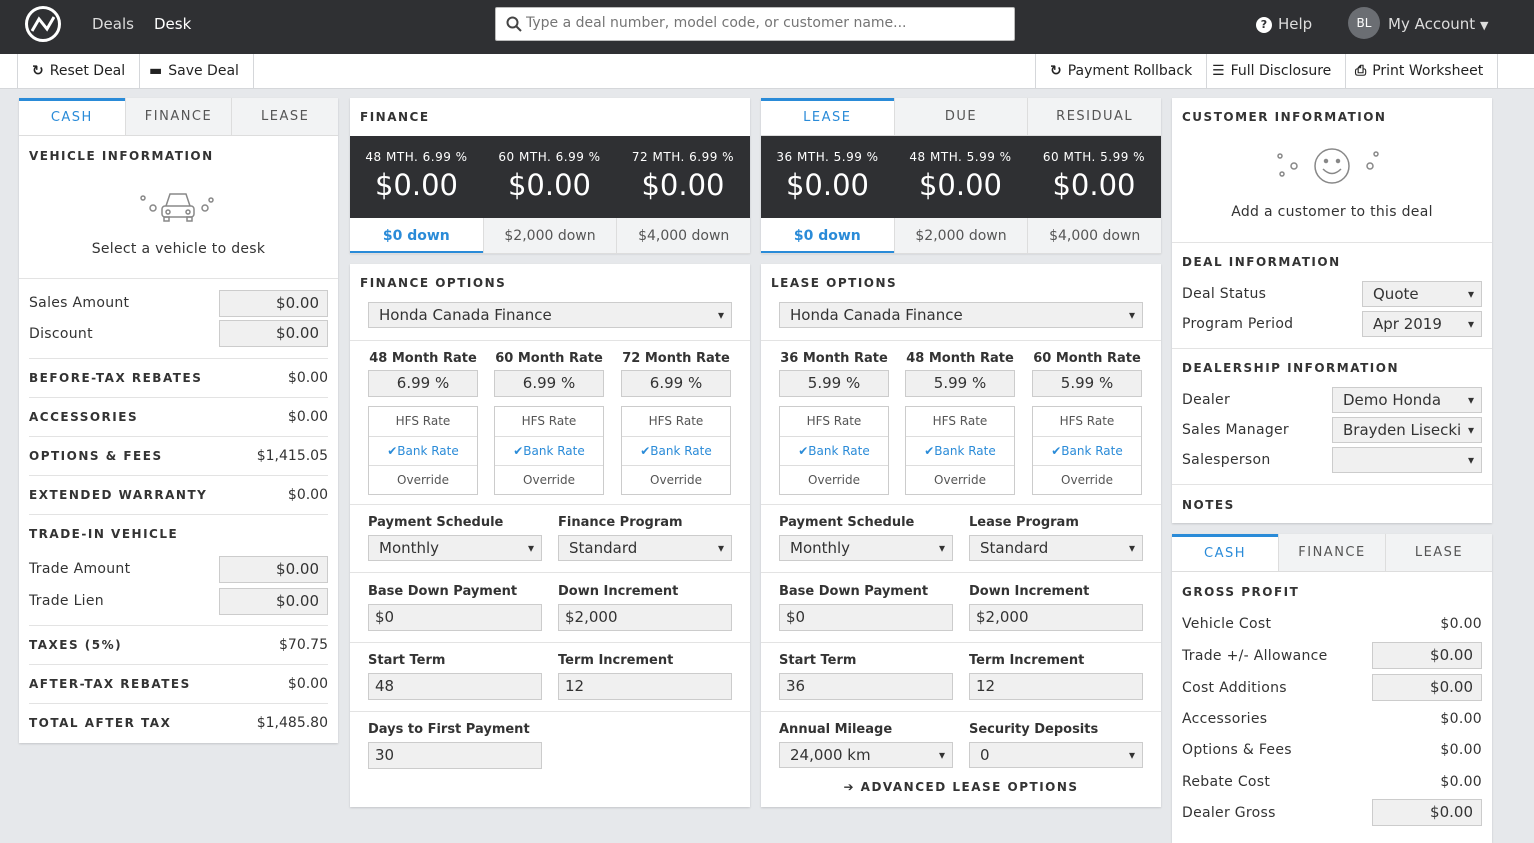 The height and width of the screenshot is (843, 1534). Describe the element at coordinates (1284, 24) in the screenshot. I see `help-link: ? Help` at that location.